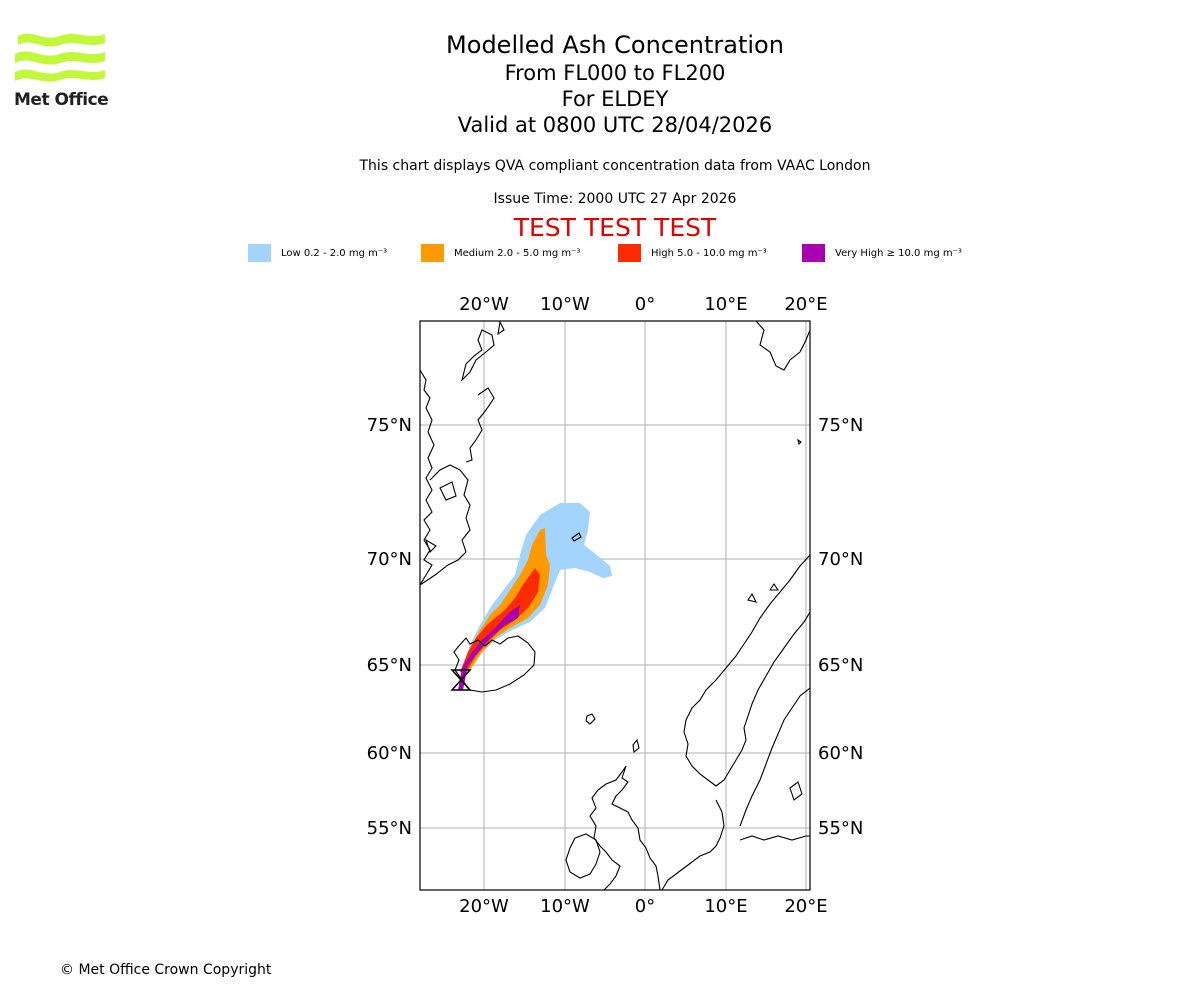 This screenshot has width=1200, height=1000. What do you see at coordinates (259, 253) in the screenshot?
I see `legend-swatch-low` at bounding box center [259, 253].